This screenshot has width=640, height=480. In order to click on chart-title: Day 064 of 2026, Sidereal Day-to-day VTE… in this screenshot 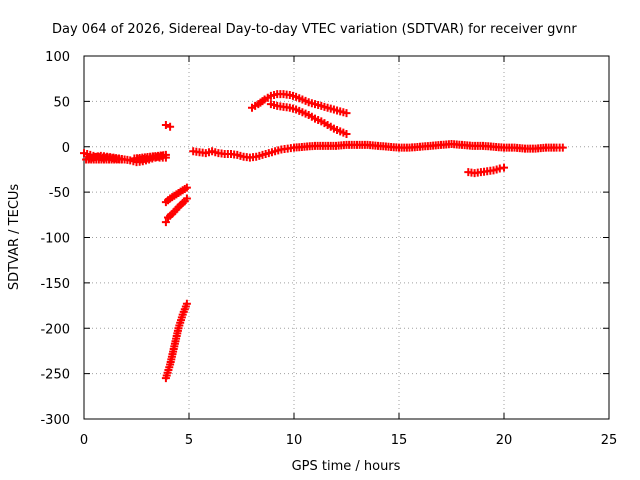, I will do `click(314, 29)`.